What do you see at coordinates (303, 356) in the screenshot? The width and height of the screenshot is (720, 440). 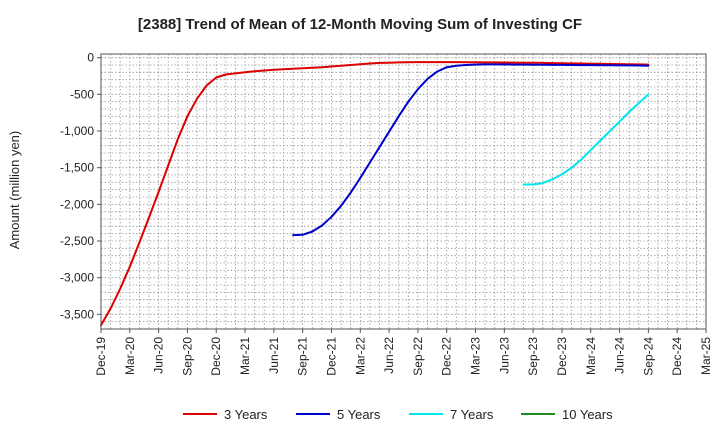 I see `x-tick-label: Sep-21` at bounding box center [303, 356].